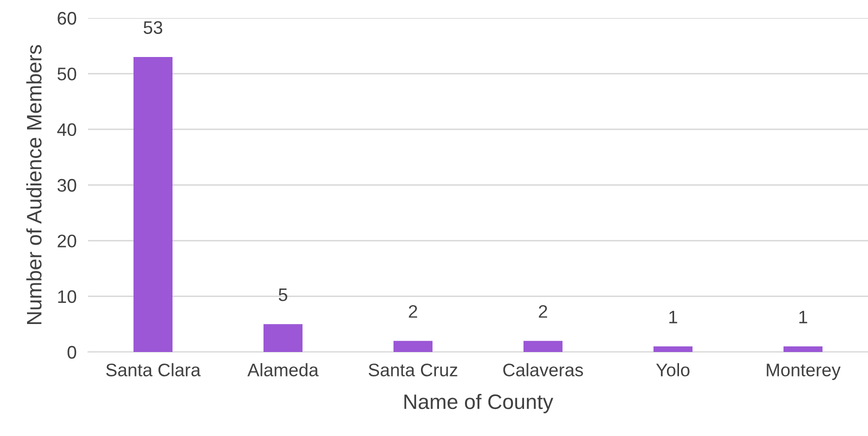 The width and height of the screenshot is (868, 436). What do you see at coordinates (67, 18) in the screenshot?
I see `y-tick-label: 60` at bounding box center [67, 18].